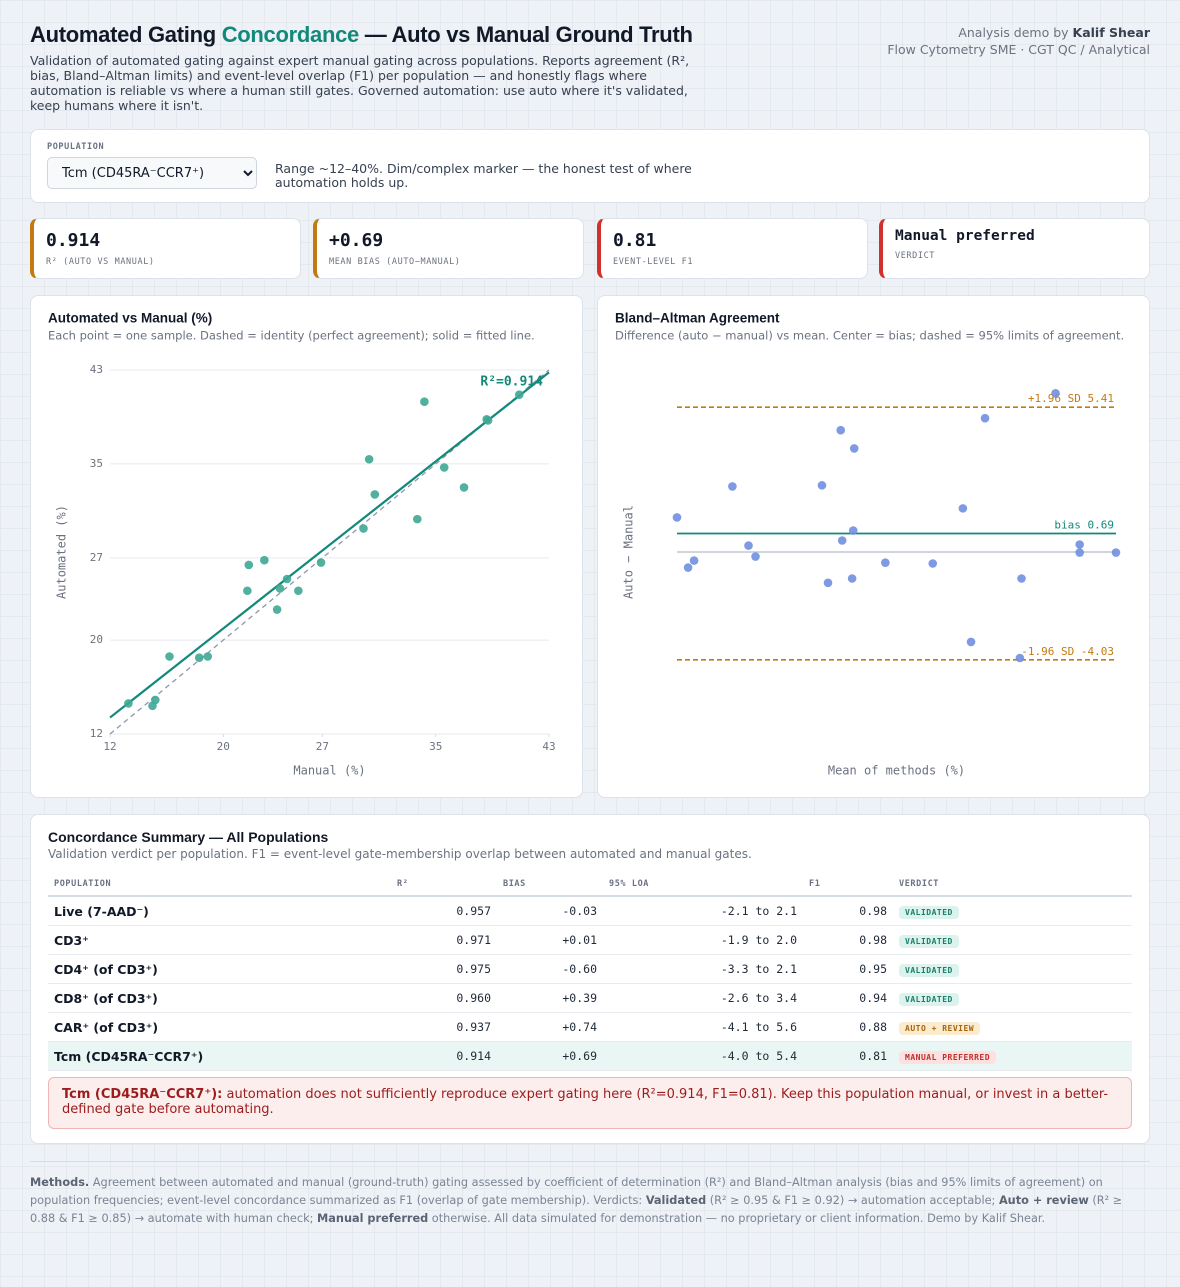  What do you see at coordinates (703, 1027) in the screenshot?
I see `value-cell: -4.1 to 5.6` at bounding box center [703, 1027].